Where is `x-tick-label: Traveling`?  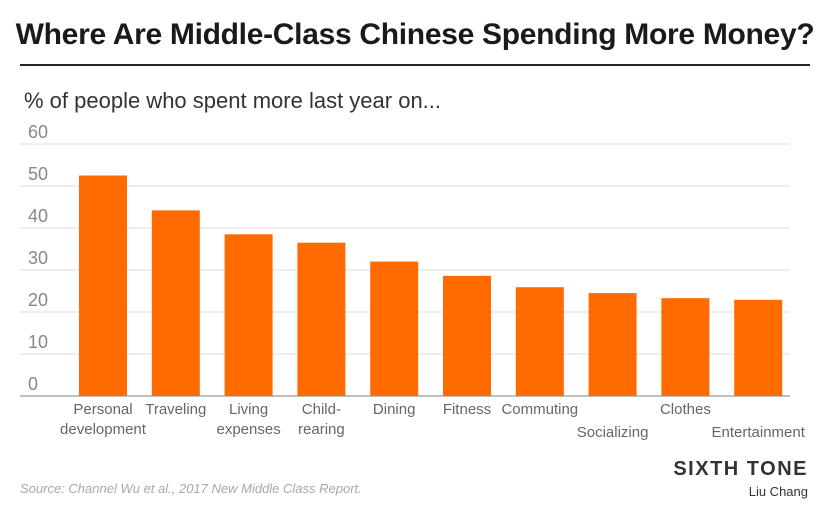
x-tick-label: Traveling is located at coordinates (175, 409).